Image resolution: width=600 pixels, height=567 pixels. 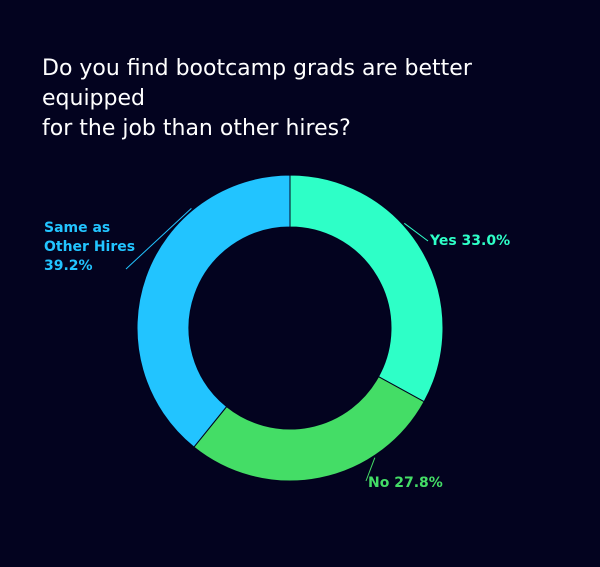 I want to click on slice-label-no: No 27.8%, so click(x=405, y=483).